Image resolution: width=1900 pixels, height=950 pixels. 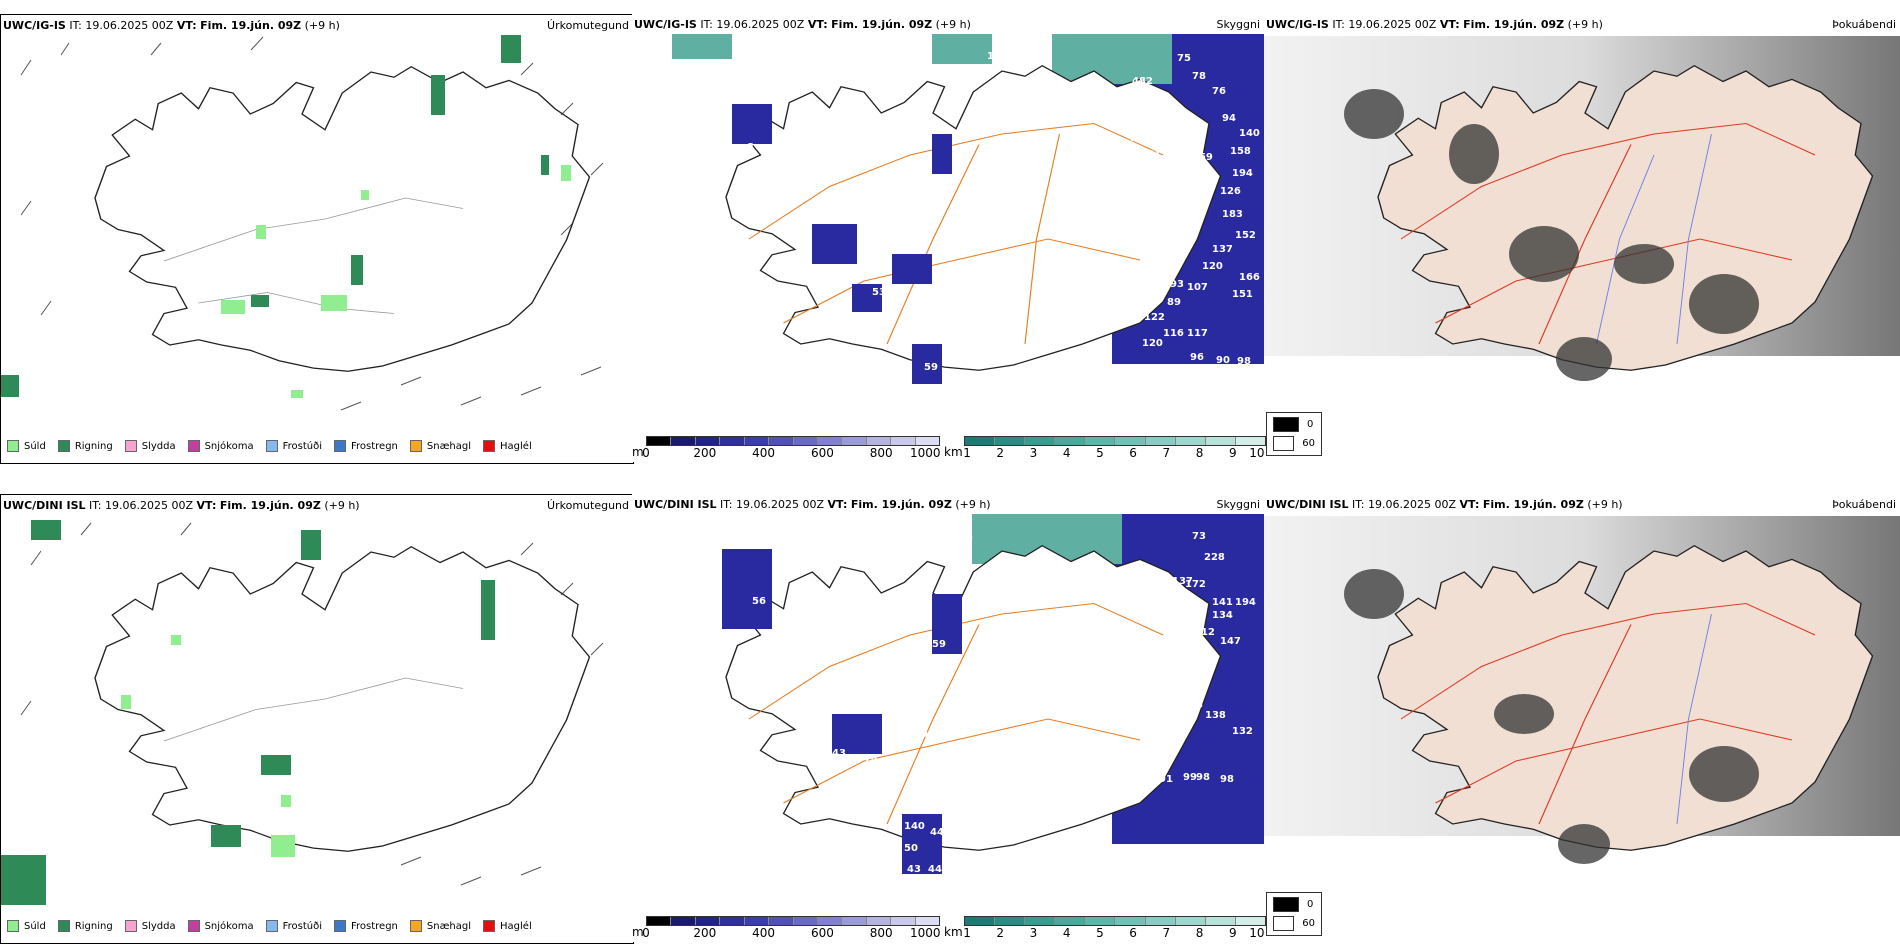 What do you see at coordinates (871, 759) in the screenshot?
I see `svg-text: 74` at bounding box center [871, 759].